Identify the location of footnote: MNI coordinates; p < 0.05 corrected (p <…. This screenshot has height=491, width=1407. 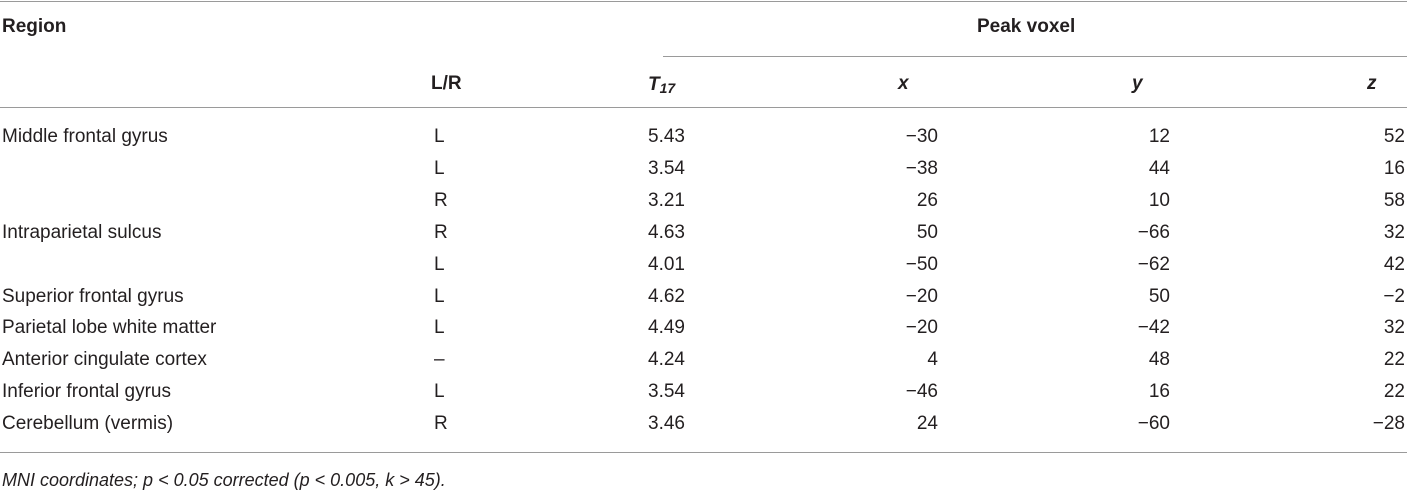
(224, 480).